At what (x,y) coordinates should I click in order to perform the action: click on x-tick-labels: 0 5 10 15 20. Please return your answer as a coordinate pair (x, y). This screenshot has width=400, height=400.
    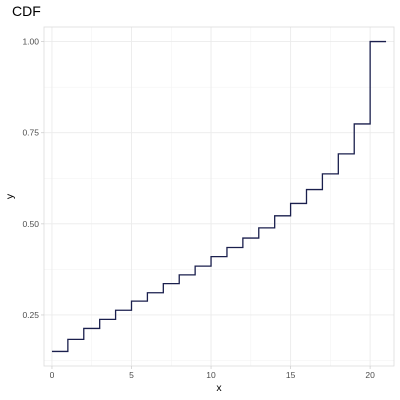
    Looking at the image, I should click on (213, 375).